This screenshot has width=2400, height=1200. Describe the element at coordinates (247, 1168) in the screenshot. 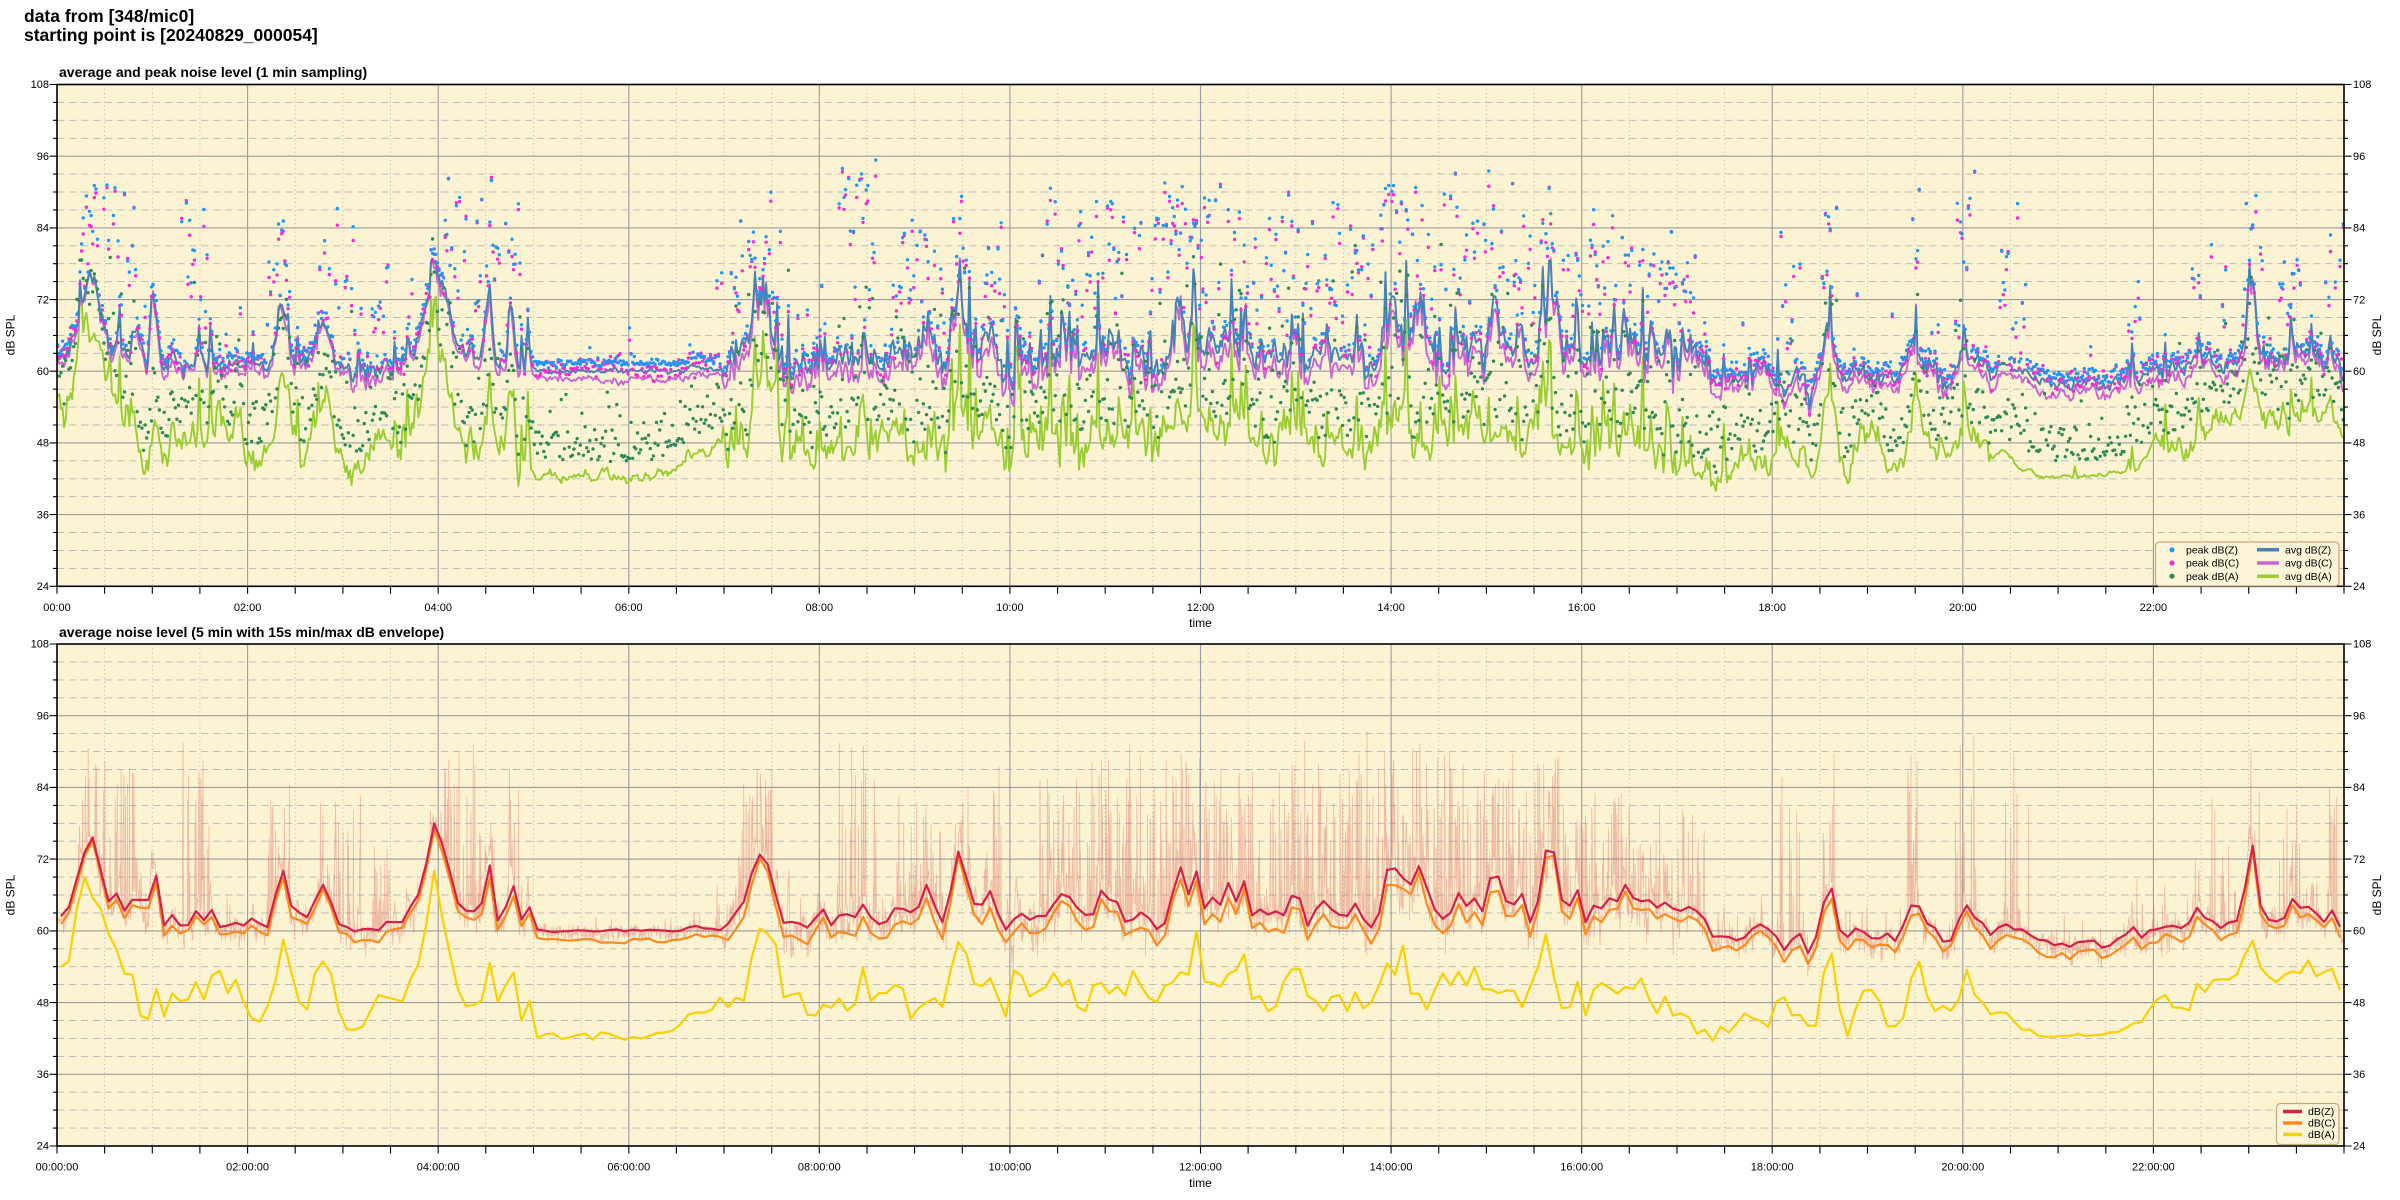

I see `svg-text: 02:00:00` at that location.